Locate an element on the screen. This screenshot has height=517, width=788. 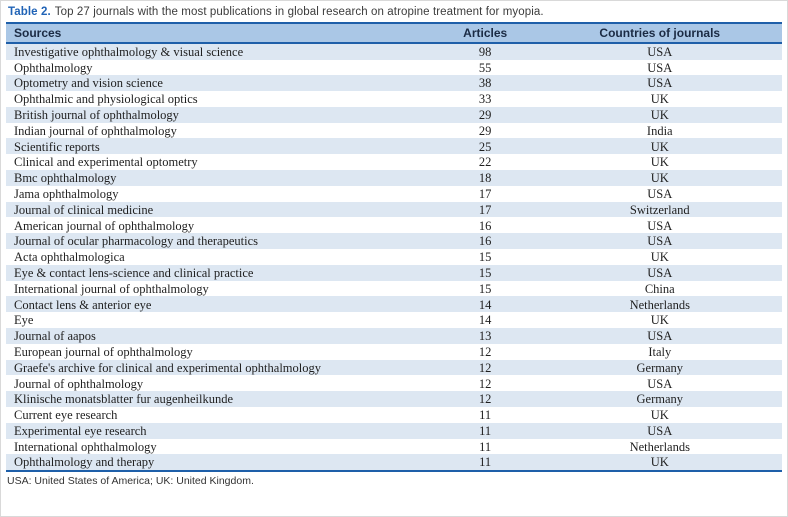
table-row: Scientific reports 25 UK is located at coordinates (394, 146).